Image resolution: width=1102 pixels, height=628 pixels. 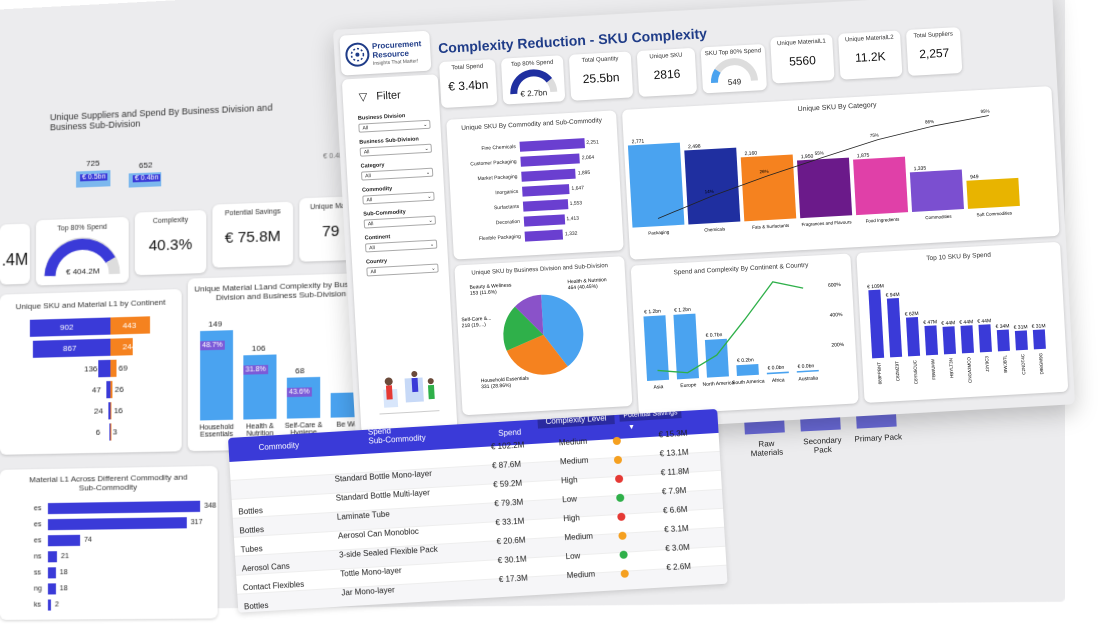 I want to click on filter-item: Category All ⌄, so click(x=397, y=170).